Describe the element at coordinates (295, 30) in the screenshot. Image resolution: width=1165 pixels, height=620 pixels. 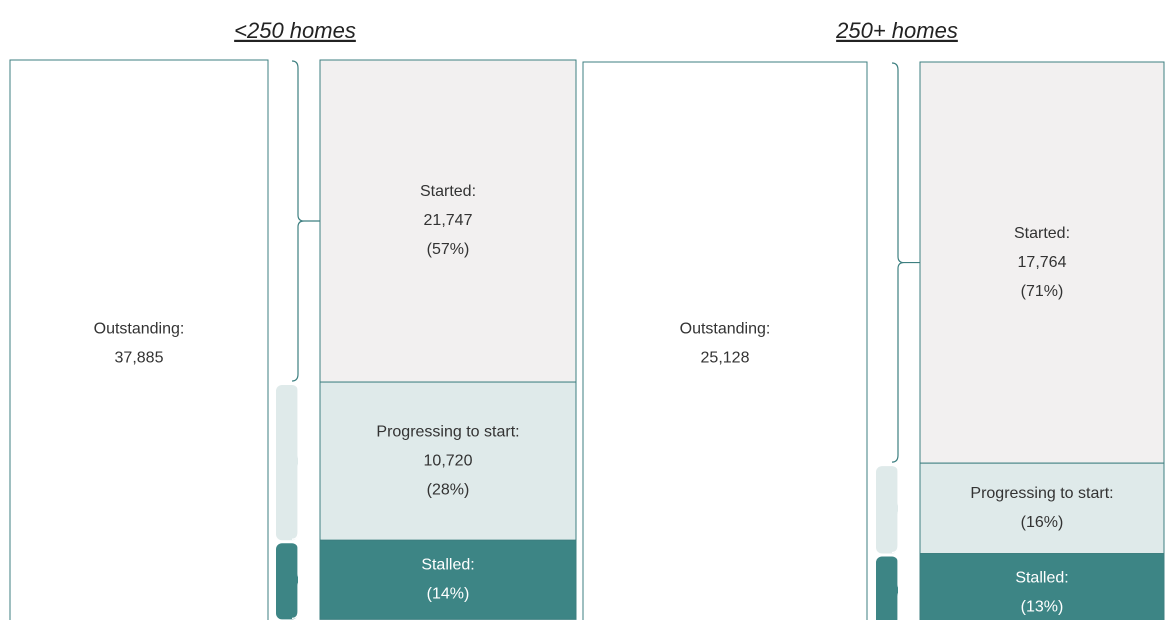
I see `panel-title: <250 homes` at that location.